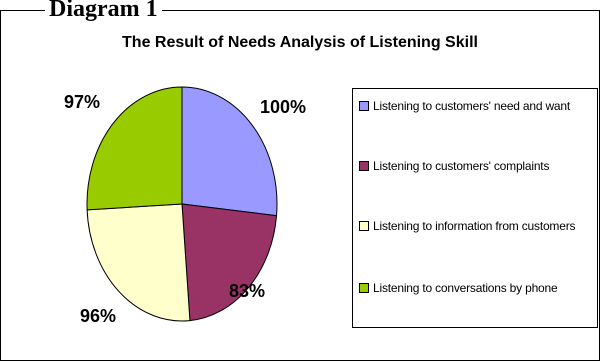  Describe the element at coordinates (461, 166) in the screenshot. I see `legend-label: Listening to customers' complaints` at that location.